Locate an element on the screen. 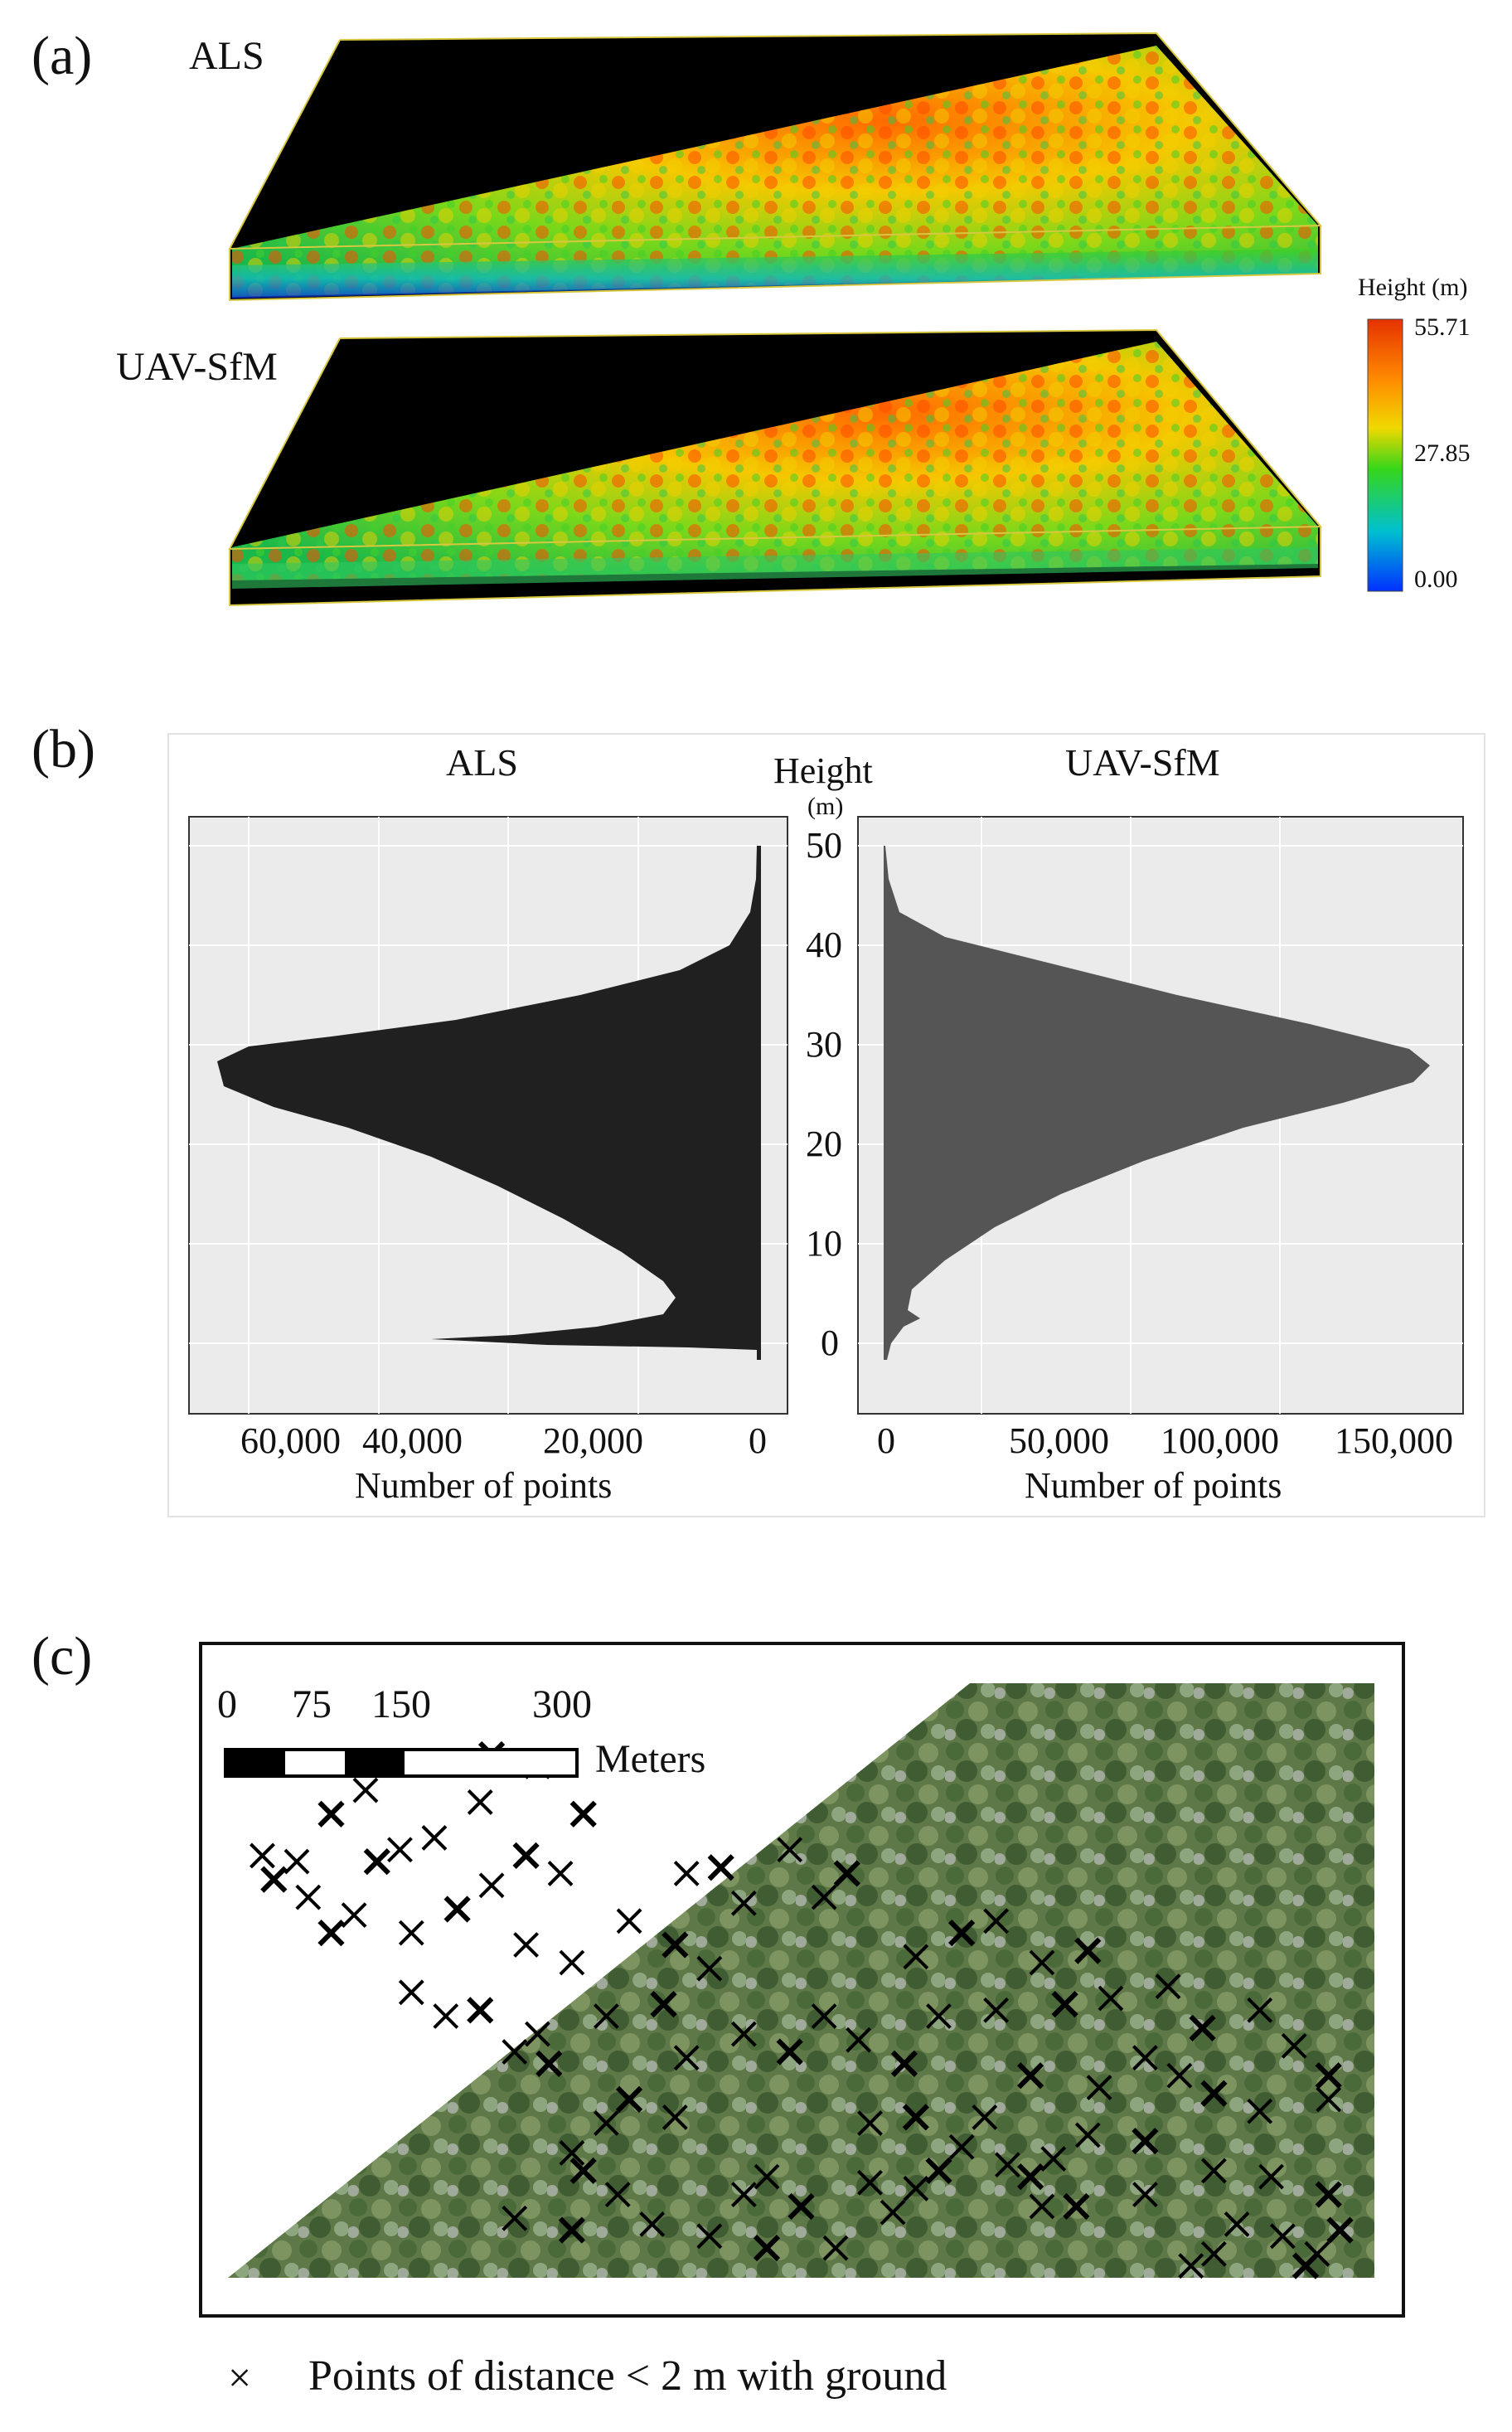 The height and width of the screenshot is (2432, 1512). scale-unit-label: Meters is located at coordinates (650, 1759).